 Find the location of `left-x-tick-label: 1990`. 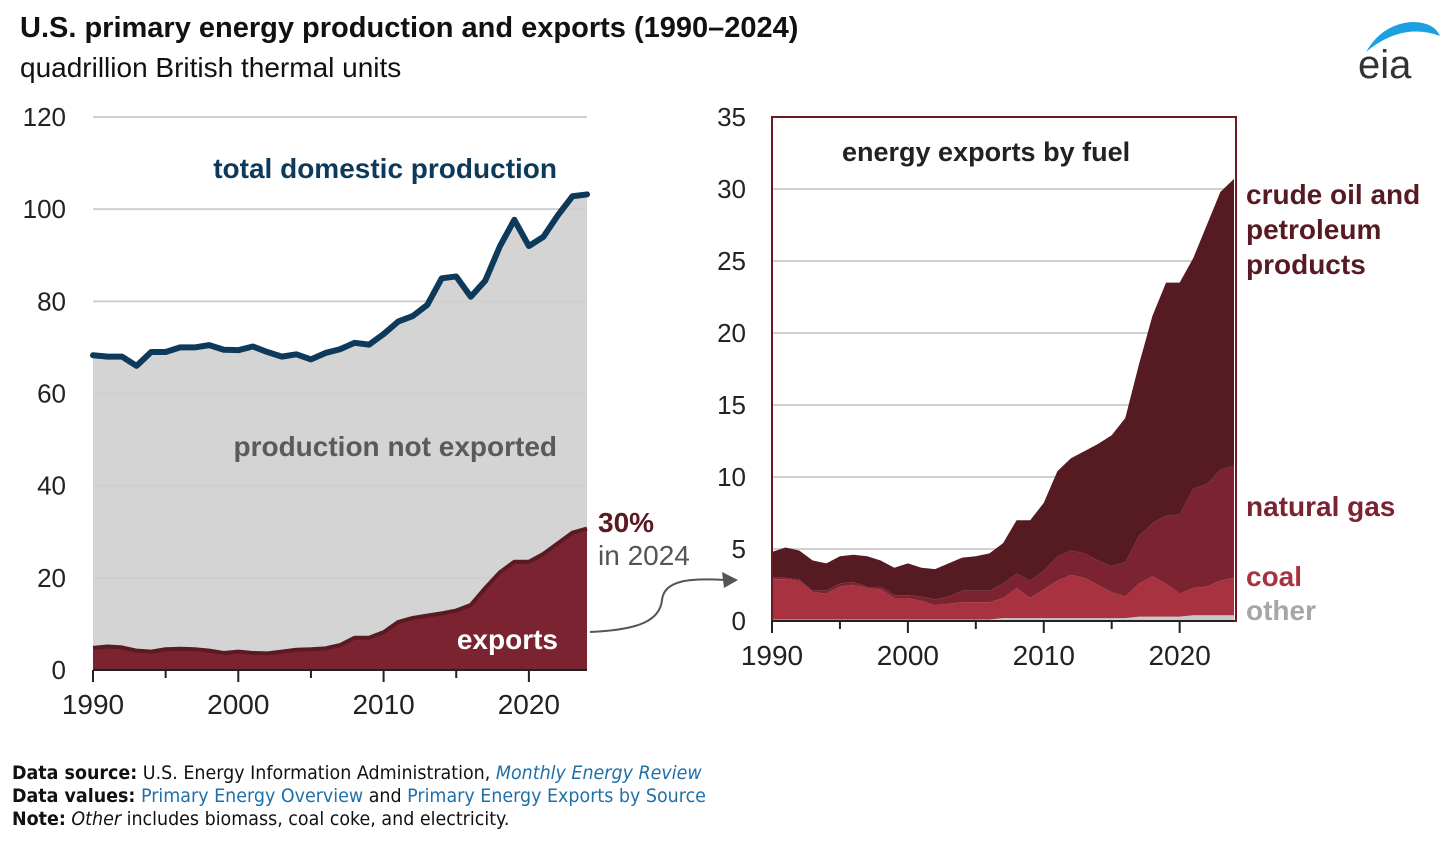

left-x-tick-label: 1990 is located at coordinates (93, 704).